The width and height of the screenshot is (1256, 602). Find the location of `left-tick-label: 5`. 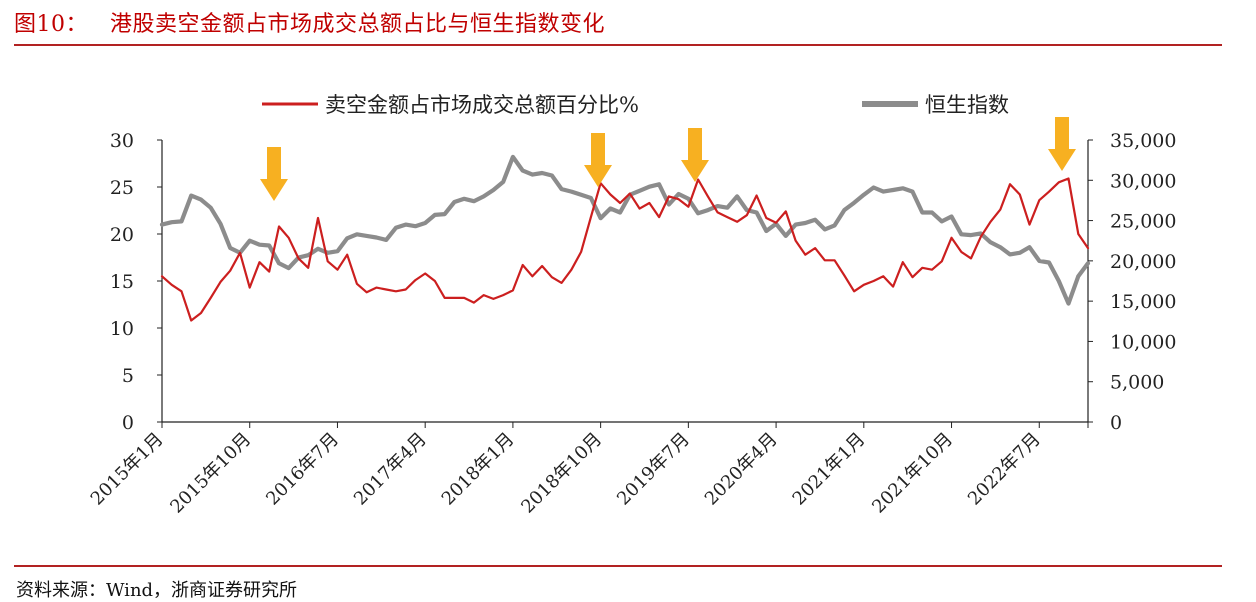

left-tick-label: 5 is located at coordinates (128, 376).